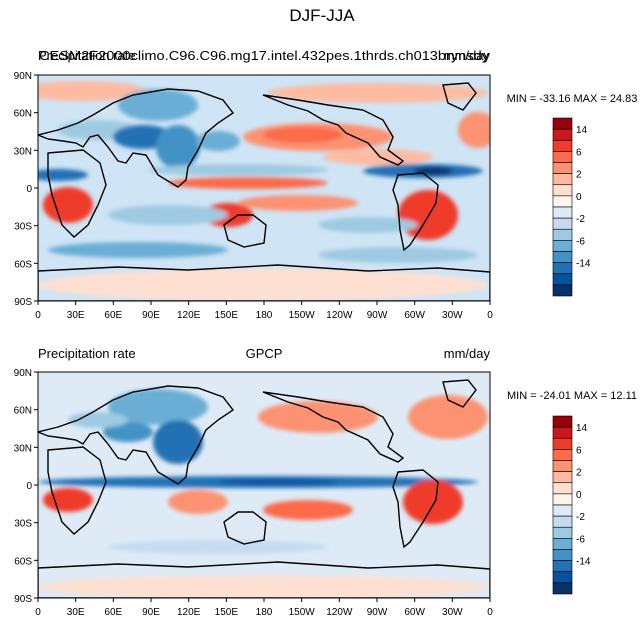  What do you see at coordinates (23, 411) in the screenshot?
I see `panel-obs-lat-label: 60N` at bounding box center [23, 411].